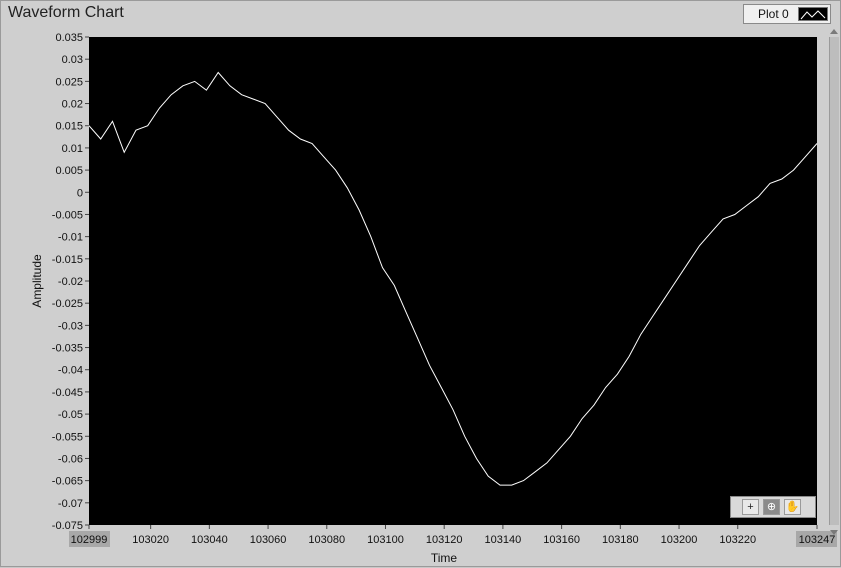 This screenshot has height=568, width=841. What do you see at coordinates (385, 540) in the screenshot?
I see `x-tick-label: 103100` at bounding box center [385, 540].